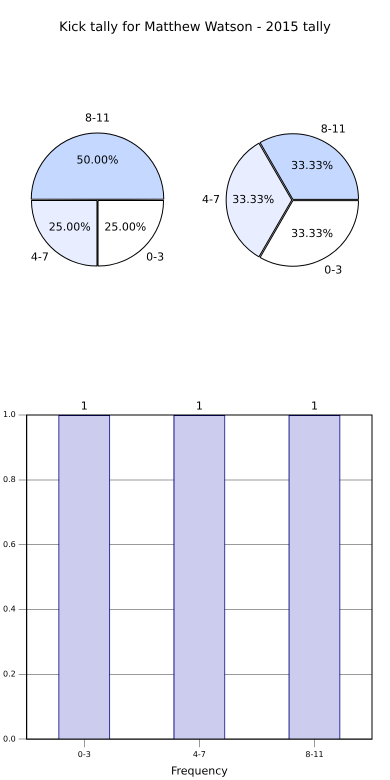 The height and width of the screenshot is (780, 390). What do you see at coordinates (195, 27) in the screenshot?
I see `text: Kick tally for Matthew Watson - 2015 tally` at bounding box center [195, 27].